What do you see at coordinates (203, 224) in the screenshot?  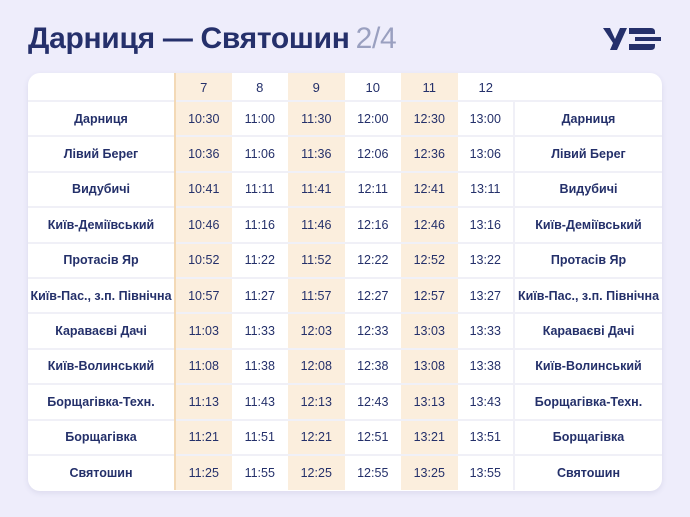 I see `departure-time: 10:46` at bounding box center [203, 224].